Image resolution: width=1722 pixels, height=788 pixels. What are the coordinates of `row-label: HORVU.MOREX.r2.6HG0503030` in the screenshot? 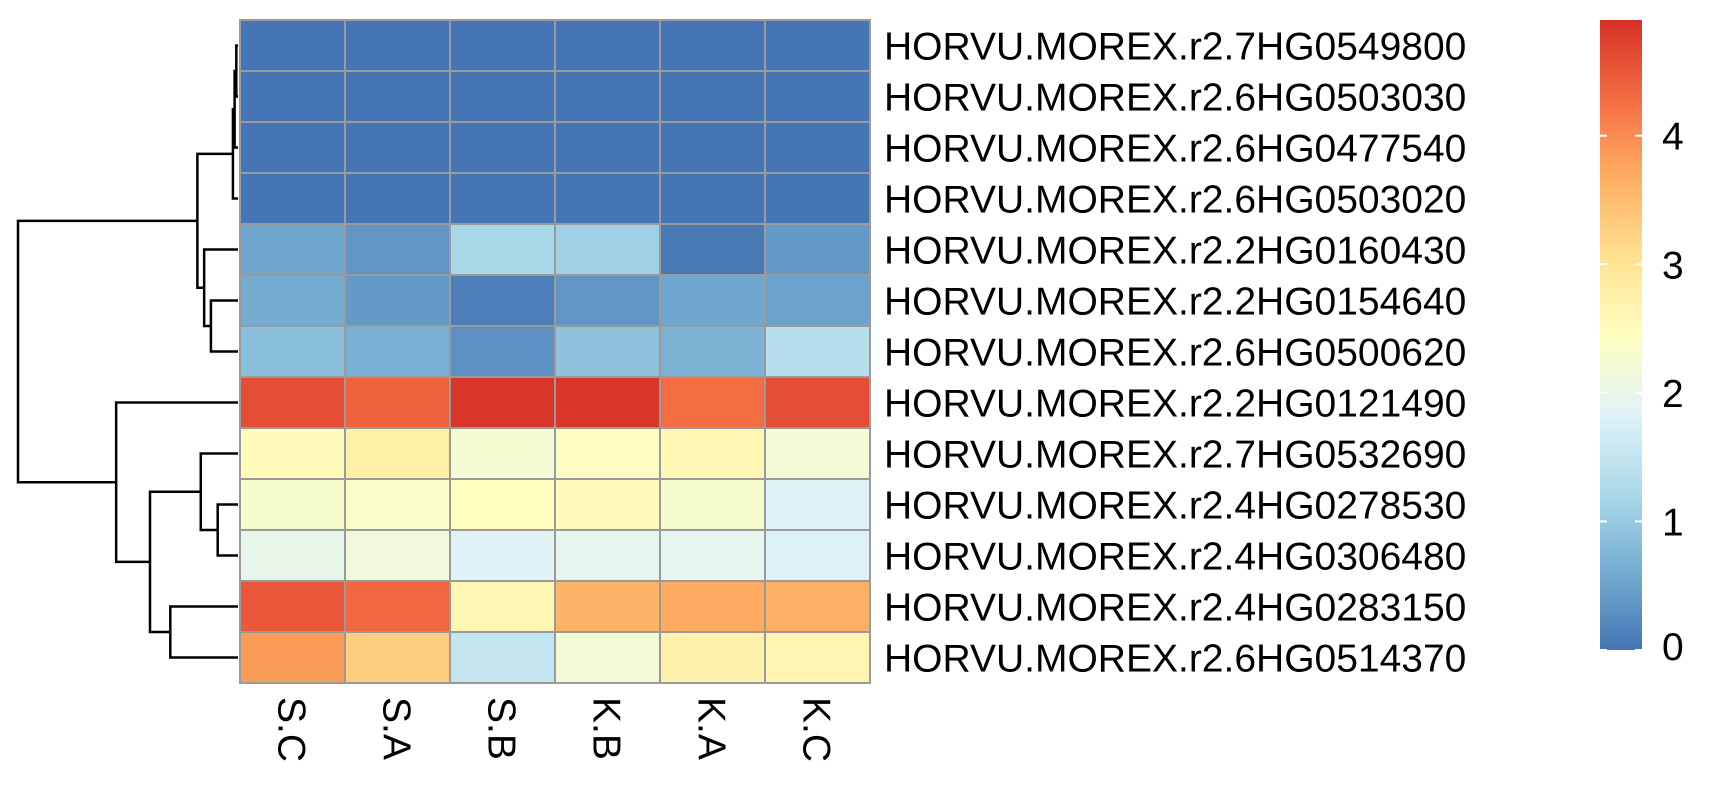 It's located at (1175, 98).